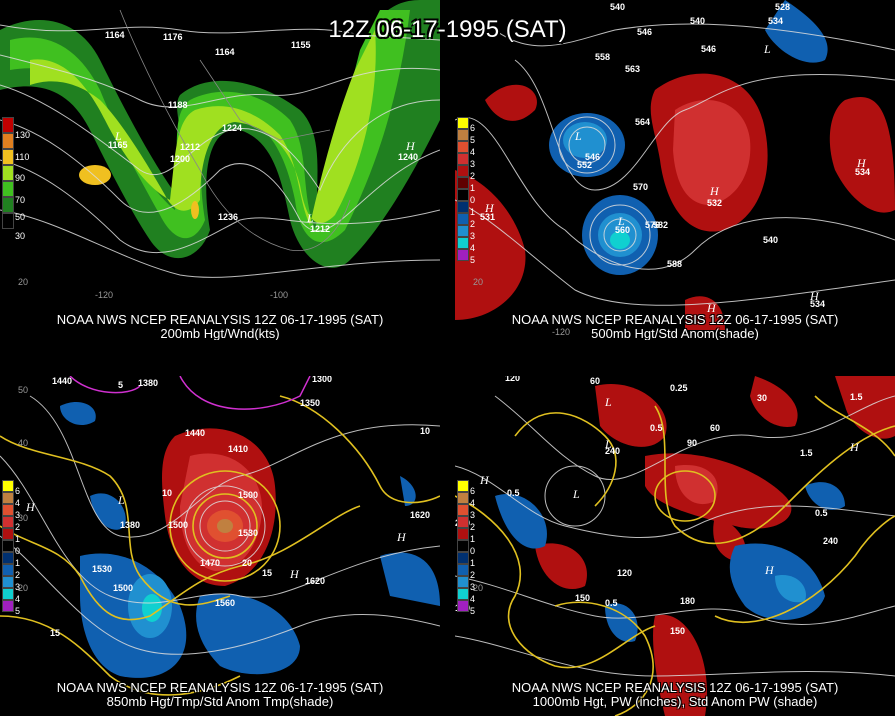 This screenshot has width=895, height=716. I want to click on contour-label: 30, so click(762, 398).